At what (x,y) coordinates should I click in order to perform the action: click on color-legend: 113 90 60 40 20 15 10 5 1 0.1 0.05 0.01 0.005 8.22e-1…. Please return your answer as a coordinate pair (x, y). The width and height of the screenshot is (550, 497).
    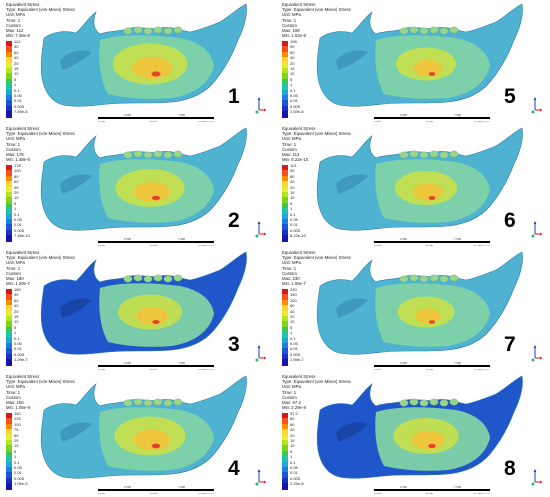
    Looking at the image, I should click on (294, 203).